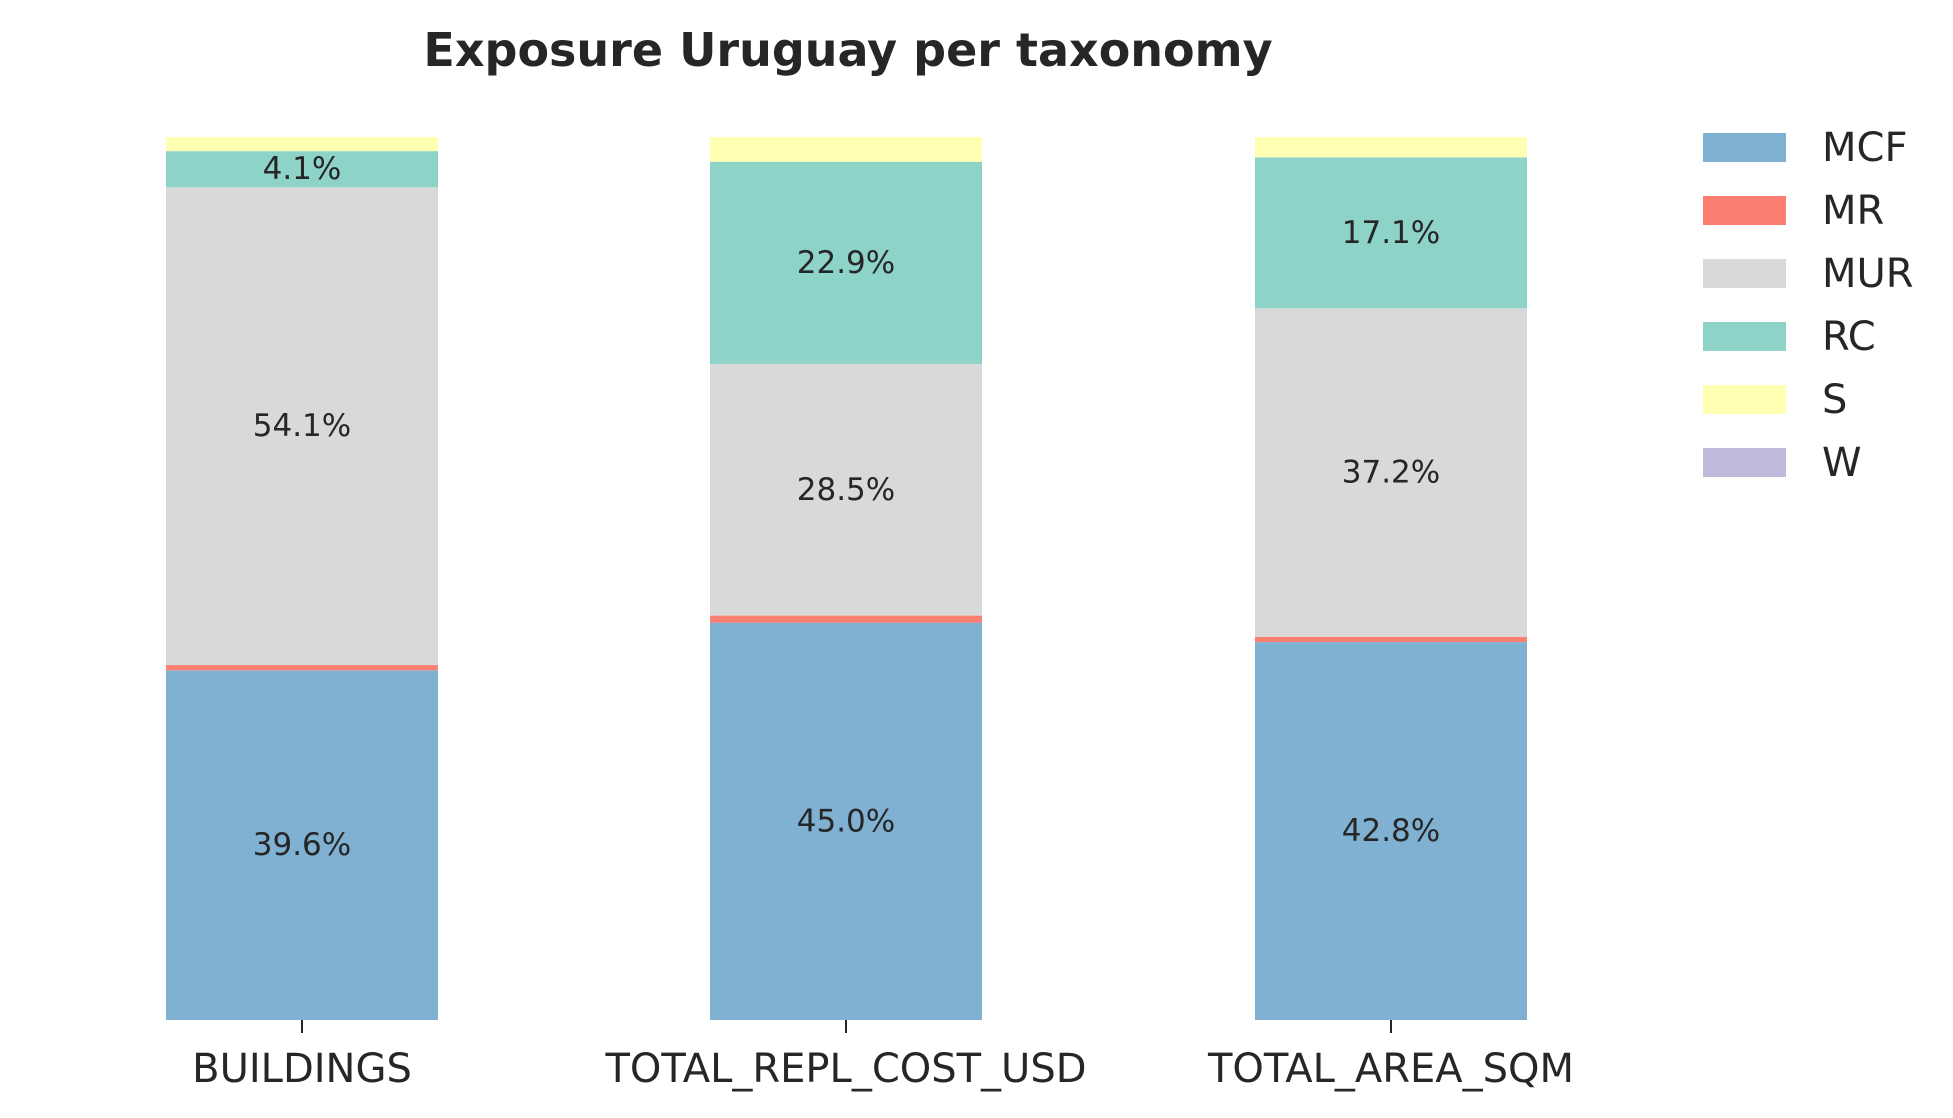 This screenshot has height=1118, width=1953. I want to click on legend-label-s: S, so click(1834, 400).